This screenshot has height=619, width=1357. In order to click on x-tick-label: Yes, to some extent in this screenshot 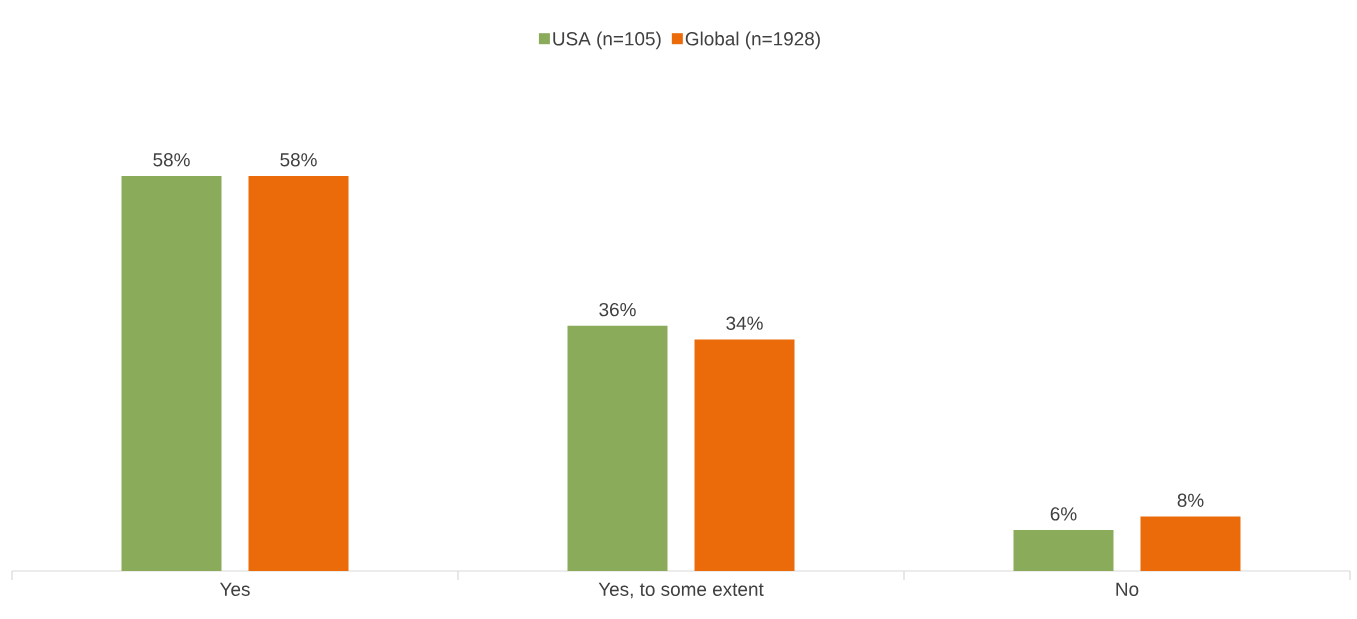, I will do `click(681, 590)`.